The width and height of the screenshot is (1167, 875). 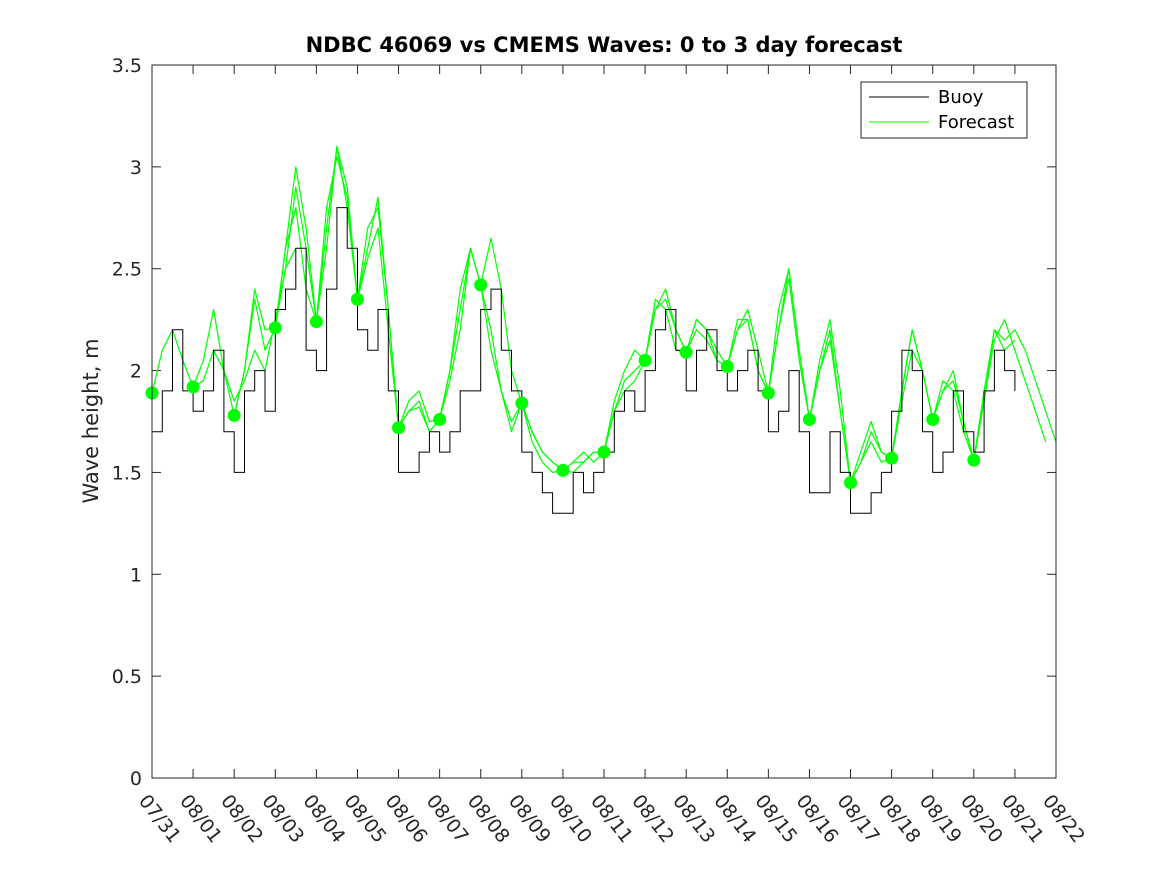 I want to click on legend-box, so click(x=944, y=110).